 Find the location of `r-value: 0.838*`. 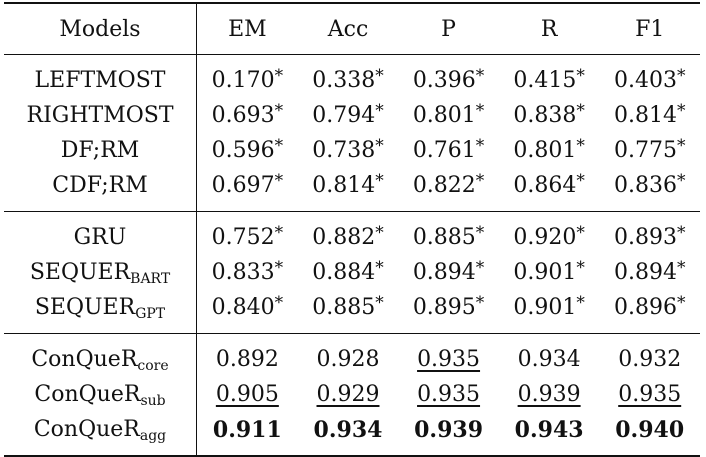

r-value: 0.838* is located at coordinates (549, 115).